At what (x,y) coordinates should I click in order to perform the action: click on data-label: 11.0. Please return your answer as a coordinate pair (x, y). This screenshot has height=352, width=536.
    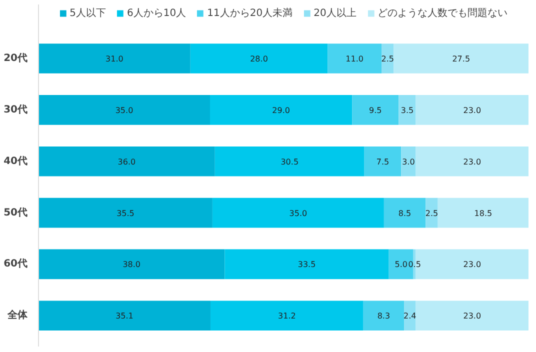
    Looking at the image, I should click on (355, 59).